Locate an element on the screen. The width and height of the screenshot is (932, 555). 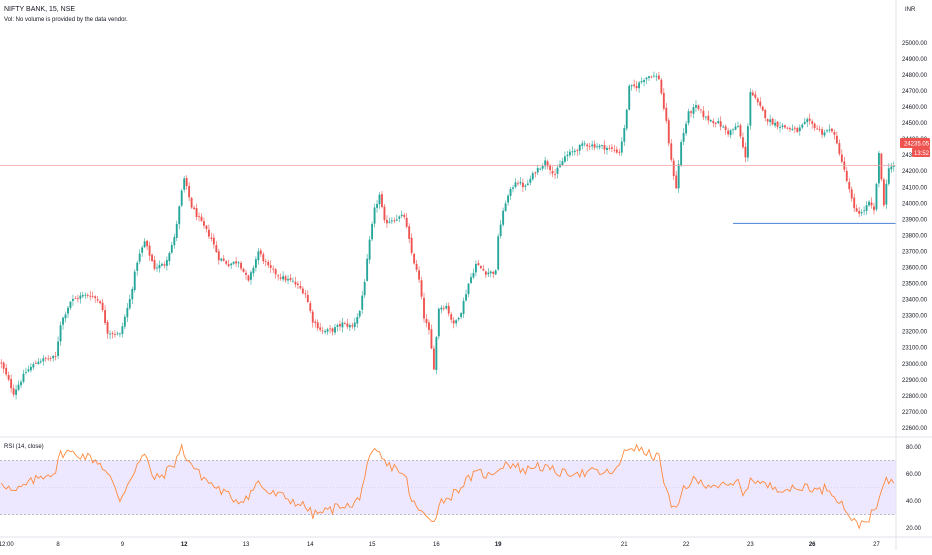
symbol-title: NIFTY BANK, 15, NSE is located at coordinates (39, 9).